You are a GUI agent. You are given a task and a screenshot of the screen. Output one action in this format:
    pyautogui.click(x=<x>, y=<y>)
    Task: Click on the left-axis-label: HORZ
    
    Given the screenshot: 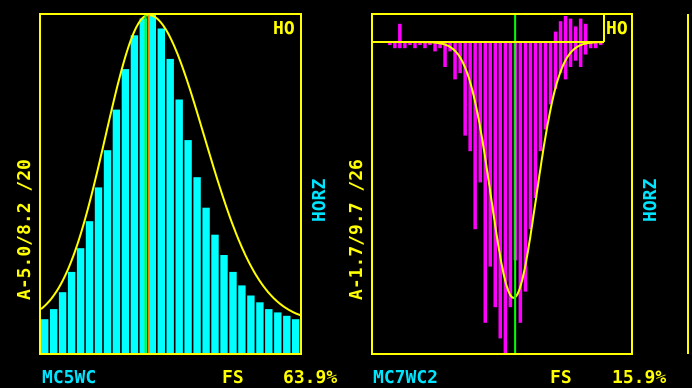 What is the action you would take?
    pyautogui.click(x=319, y=200)
    